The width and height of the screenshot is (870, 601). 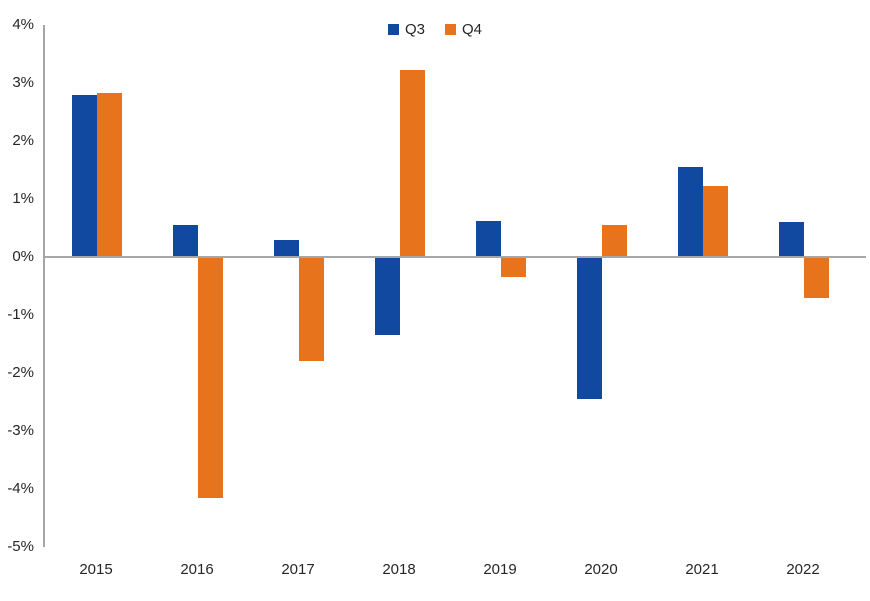 What do you see at coordinates (298, 569) in the screenshot?
I see `x-label-2017: 2017` at bounding box center [298, 569].